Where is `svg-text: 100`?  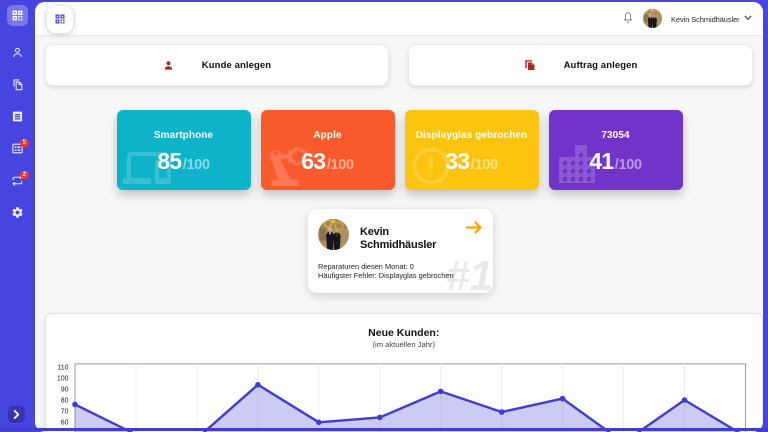
svg-text: 100 is located at coordinates (62, 378).